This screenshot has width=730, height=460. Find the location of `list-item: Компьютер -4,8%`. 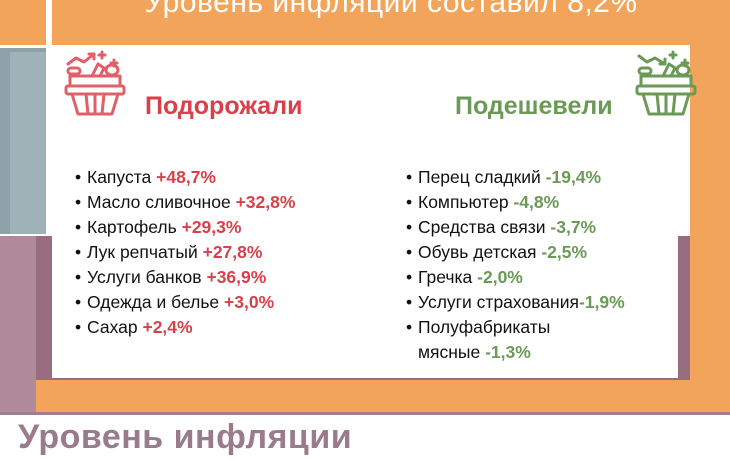

list-item: Компьютер -4,8% is located at coordinates (515, 202).